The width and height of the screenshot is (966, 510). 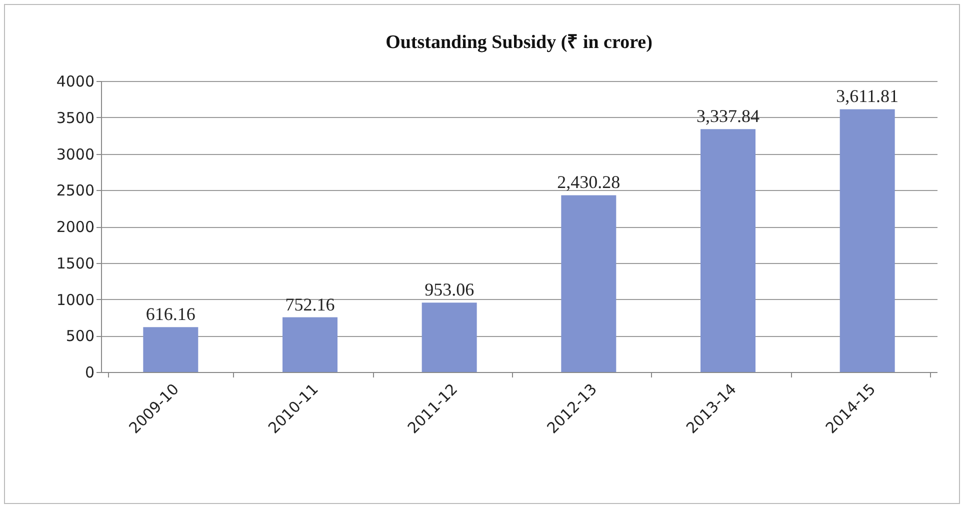 I want to click on y-tick-label: 1000, so click(x=75, y=299).